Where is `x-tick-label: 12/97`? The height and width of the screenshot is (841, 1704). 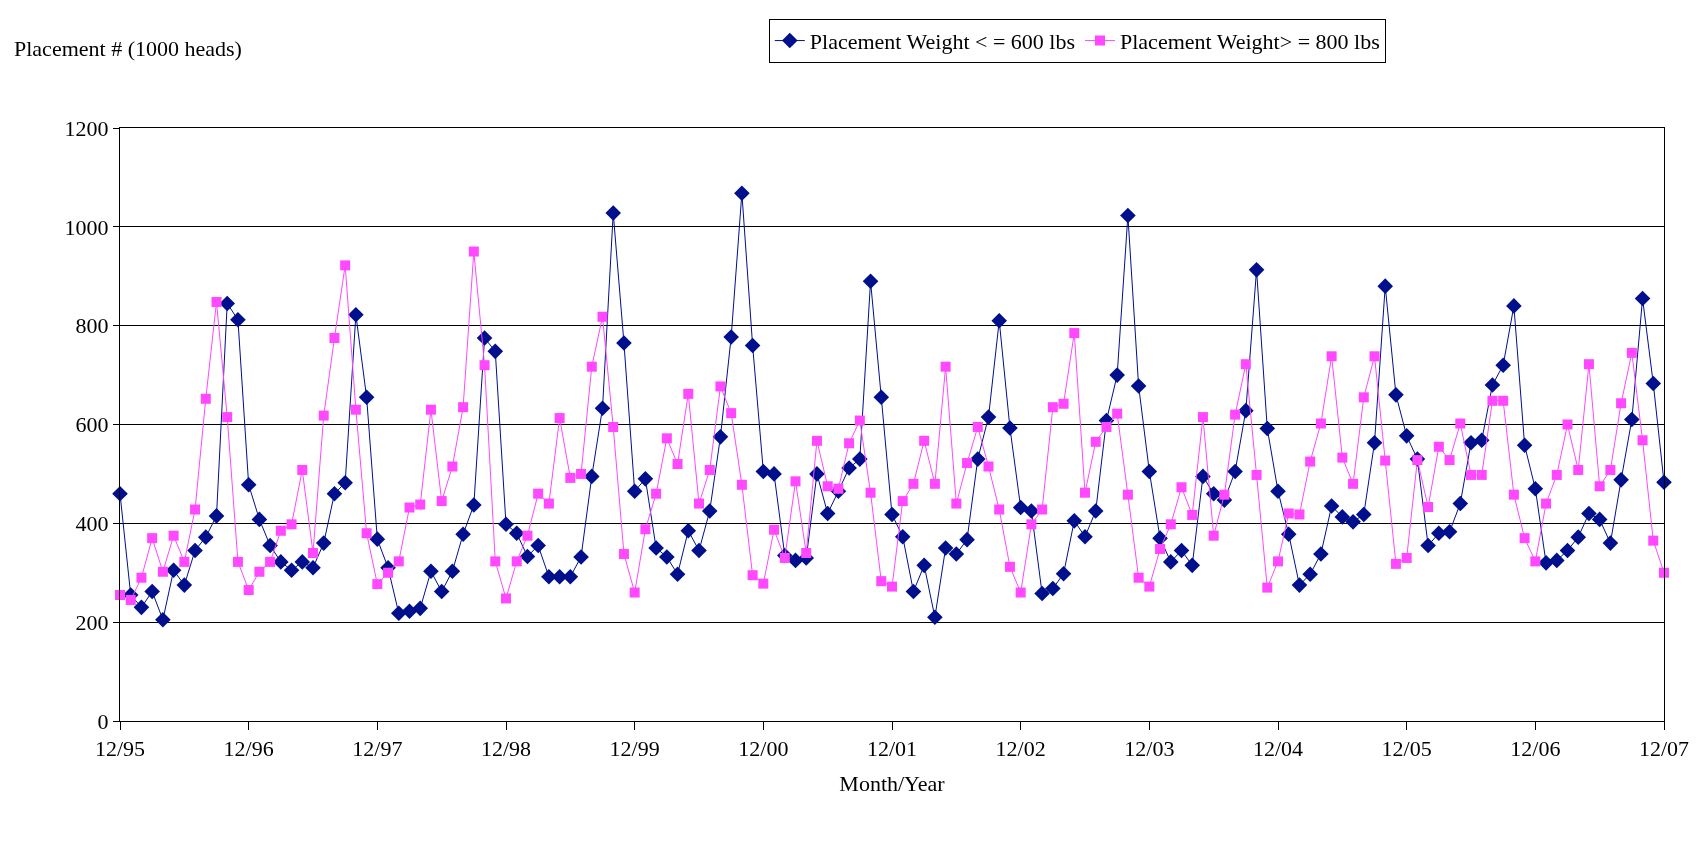 x-tick-label: 12/97 is located at coordinates (377, 749).